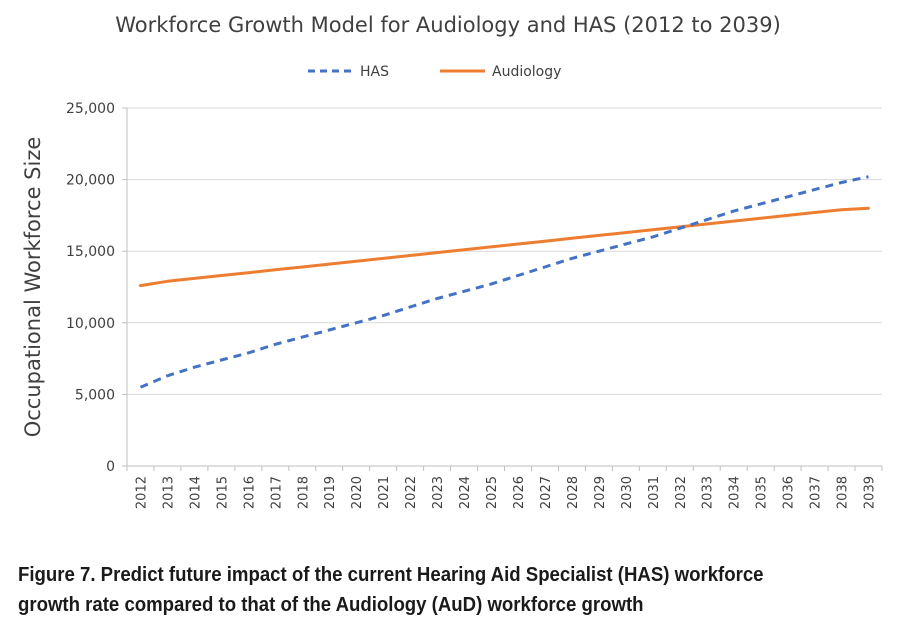  Describe the element at coordinates (168, 492) in the screenshot. I see `x-tick-label: 2013` at that location.